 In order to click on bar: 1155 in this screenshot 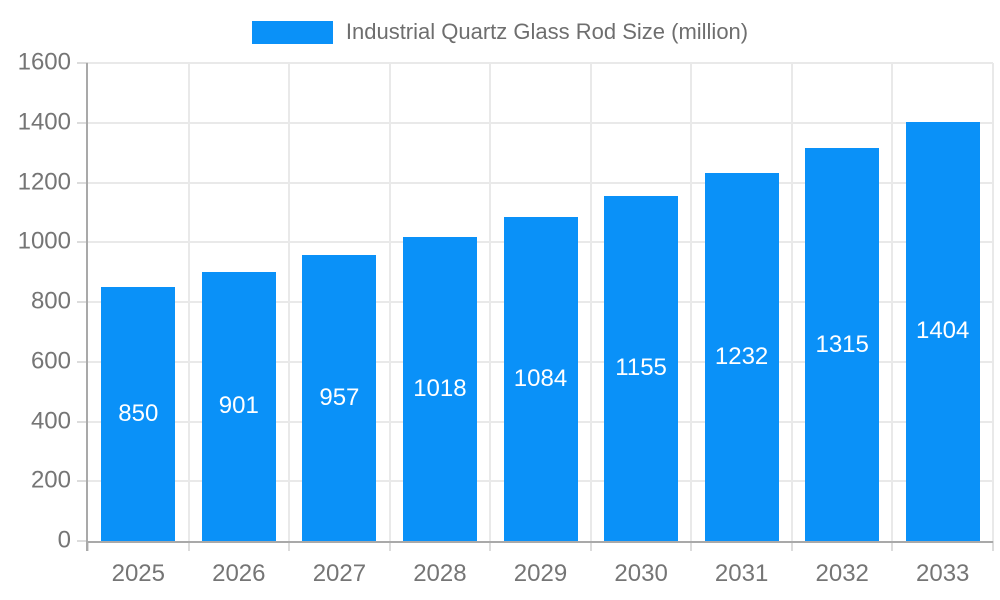, I will do `click(641, 368)`.